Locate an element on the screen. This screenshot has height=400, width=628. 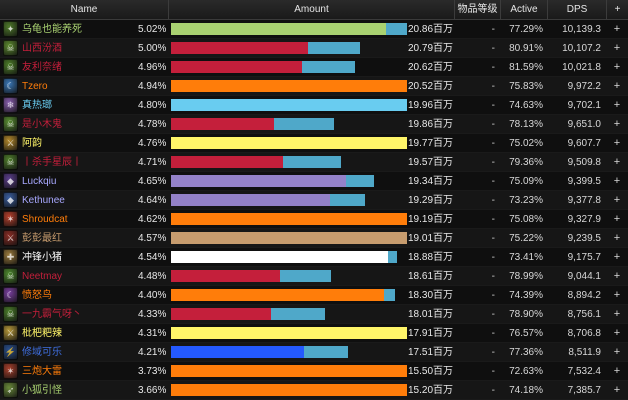
player-name: 丨杀手星辰丨 is located at coordinates (52, 162).